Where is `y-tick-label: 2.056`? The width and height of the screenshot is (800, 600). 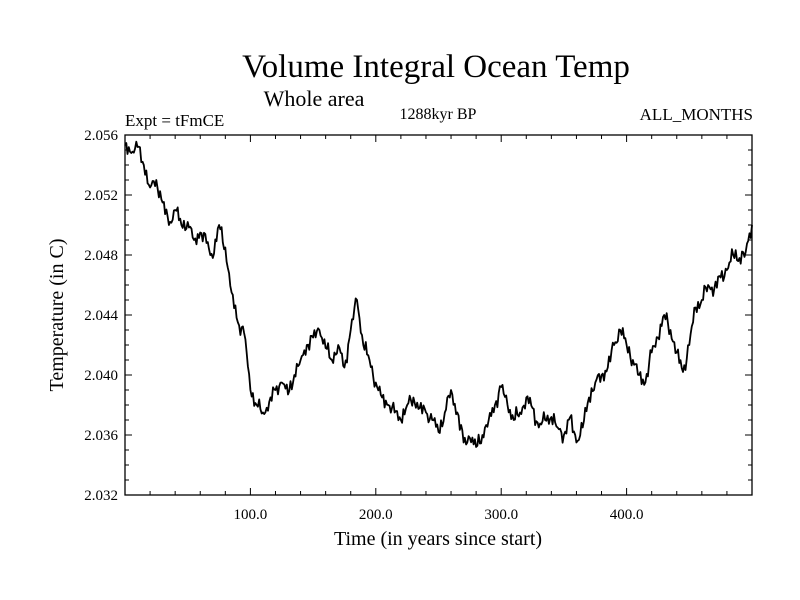 y-tick-label: 2.056 is located at coordinates (101, 136).